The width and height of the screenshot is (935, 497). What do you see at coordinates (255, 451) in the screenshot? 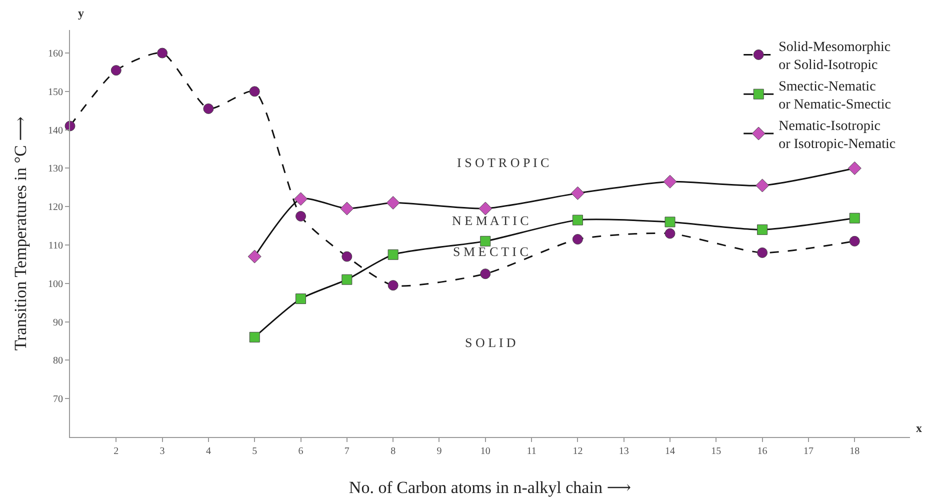
I see `x-tick-label: 5` at bounding box center [255, 451].